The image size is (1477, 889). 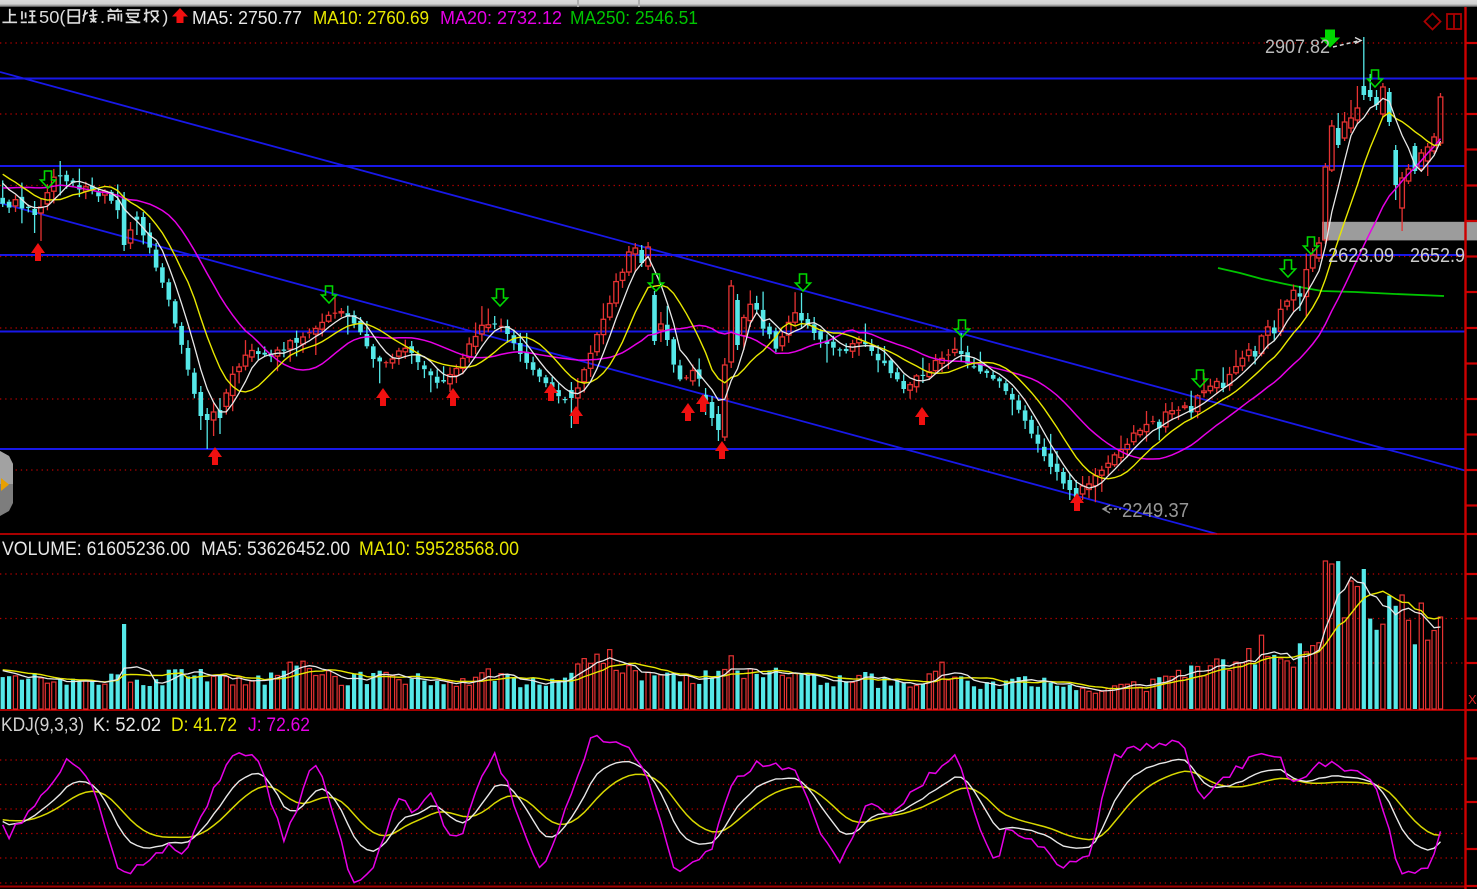 I want to click on svg-text: X, so click(x=1472, y=699).